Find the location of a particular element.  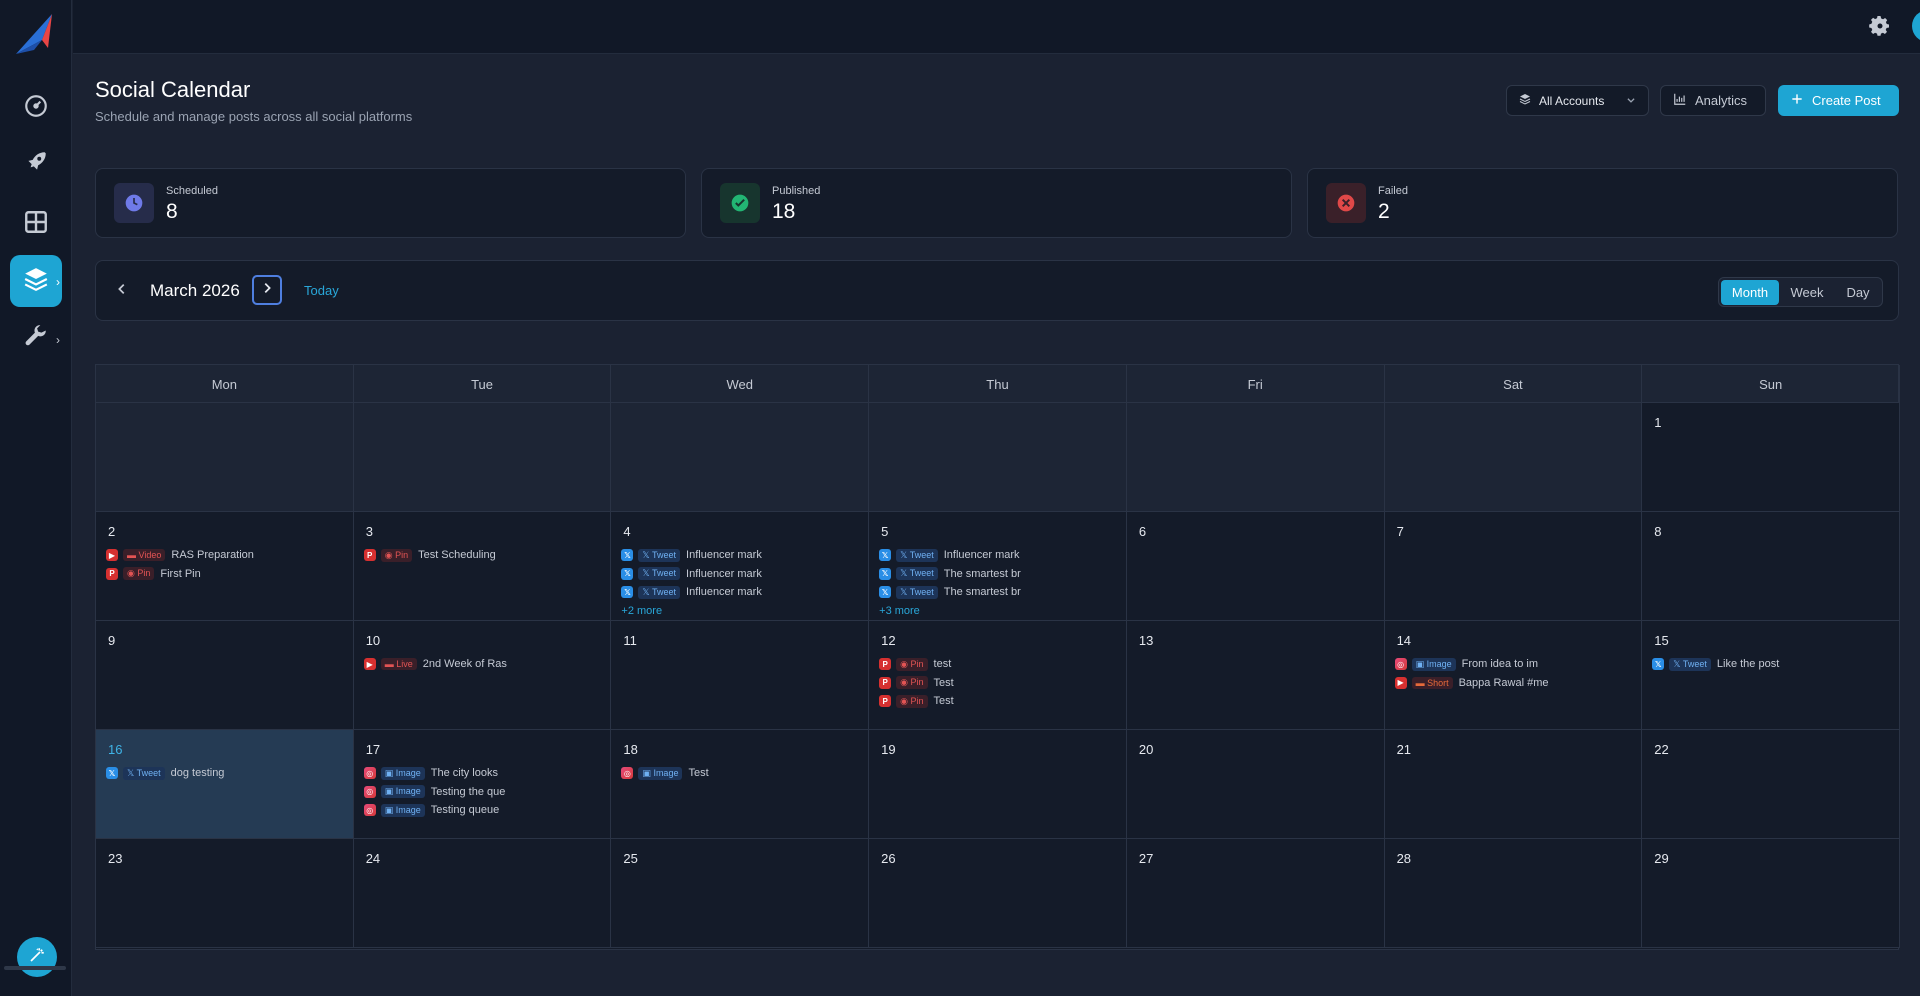

calendar-day-cell: 9 is located at coordinates (225, 675).